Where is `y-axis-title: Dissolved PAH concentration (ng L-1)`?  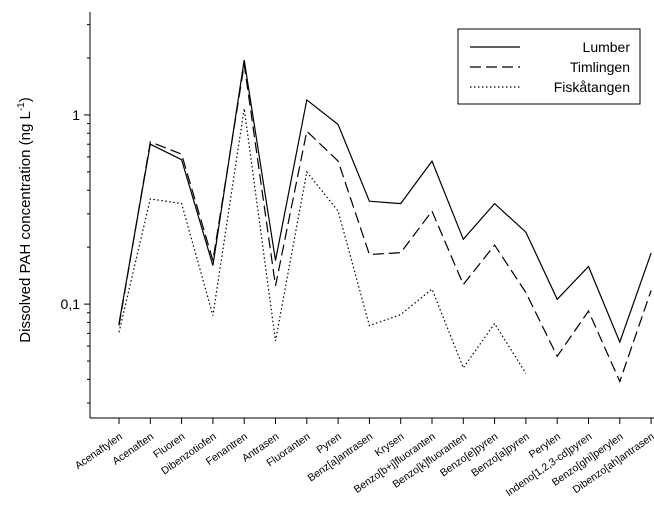
y-axis-title: Dissolved PAH concentration (ng L-1) is located at coordinates (25, 219).